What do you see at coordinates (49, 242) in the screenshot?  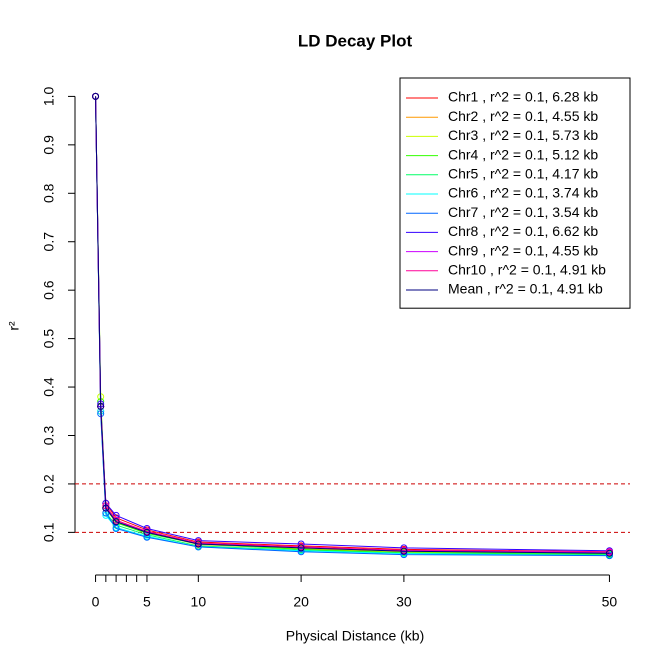 I see `y-tick-label: 0.7` at bounding box center [49, 242].